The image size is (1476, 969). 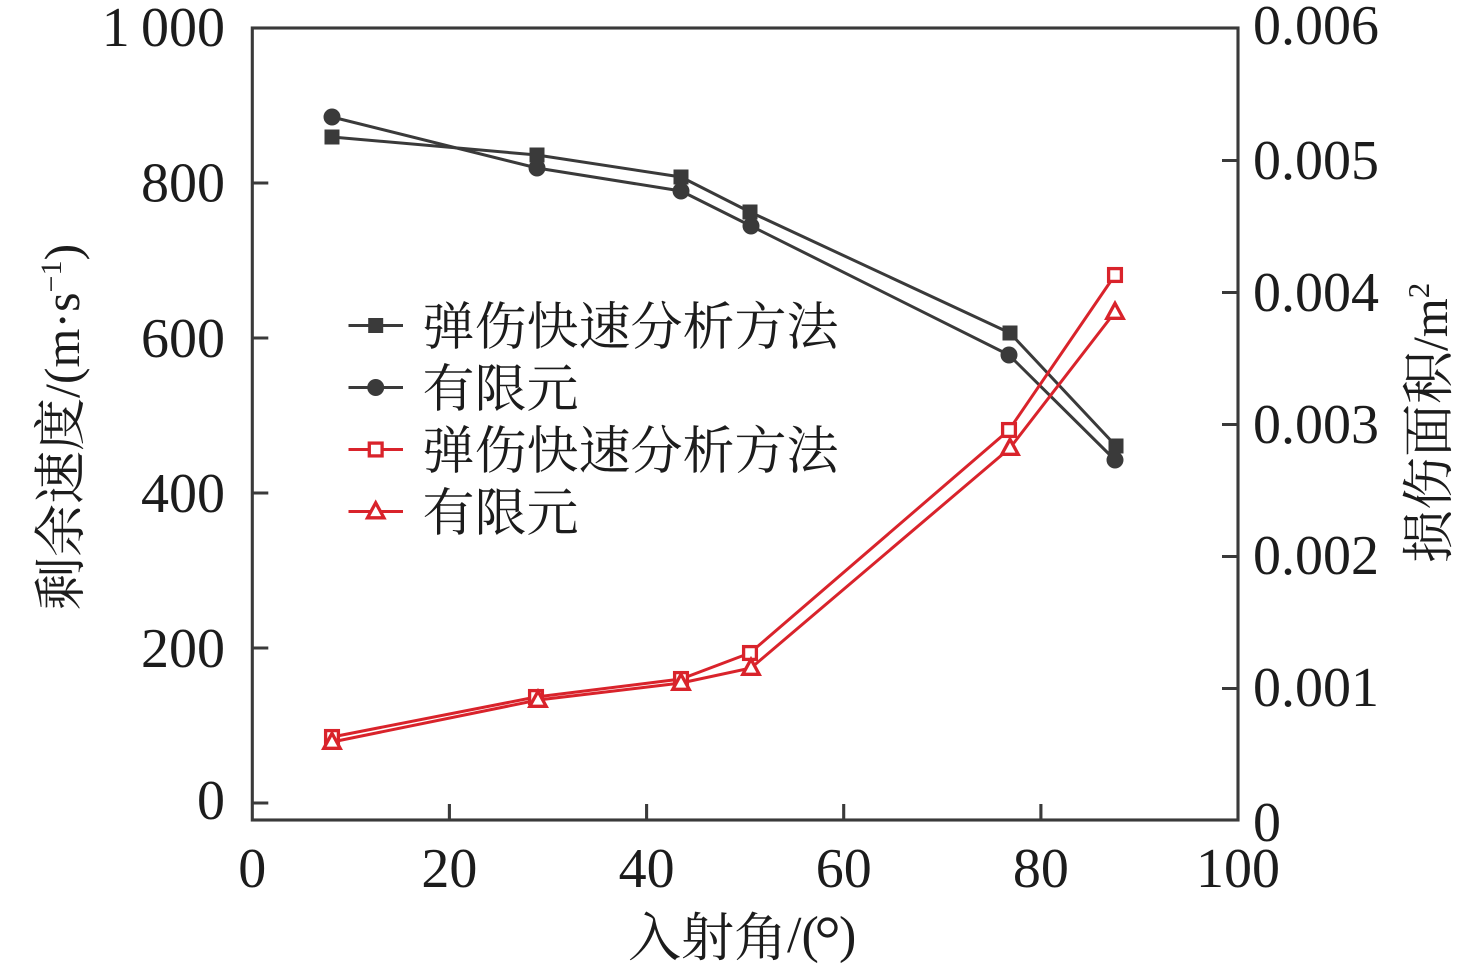 I want to click on svg-text: 0.004, so click(x=1316, y=293).